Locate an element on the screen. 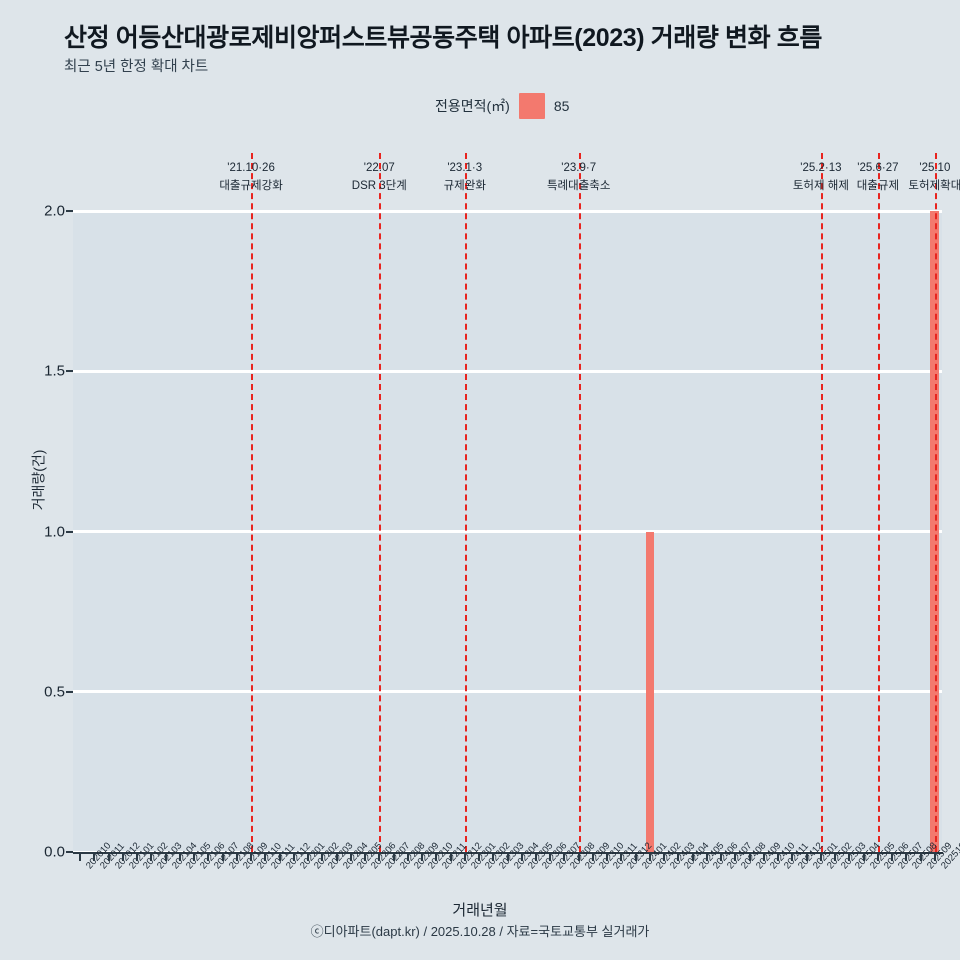 This screenshot has height=960, width=960. annotation-text: 규제완화 is located at coordinates (464, 185).